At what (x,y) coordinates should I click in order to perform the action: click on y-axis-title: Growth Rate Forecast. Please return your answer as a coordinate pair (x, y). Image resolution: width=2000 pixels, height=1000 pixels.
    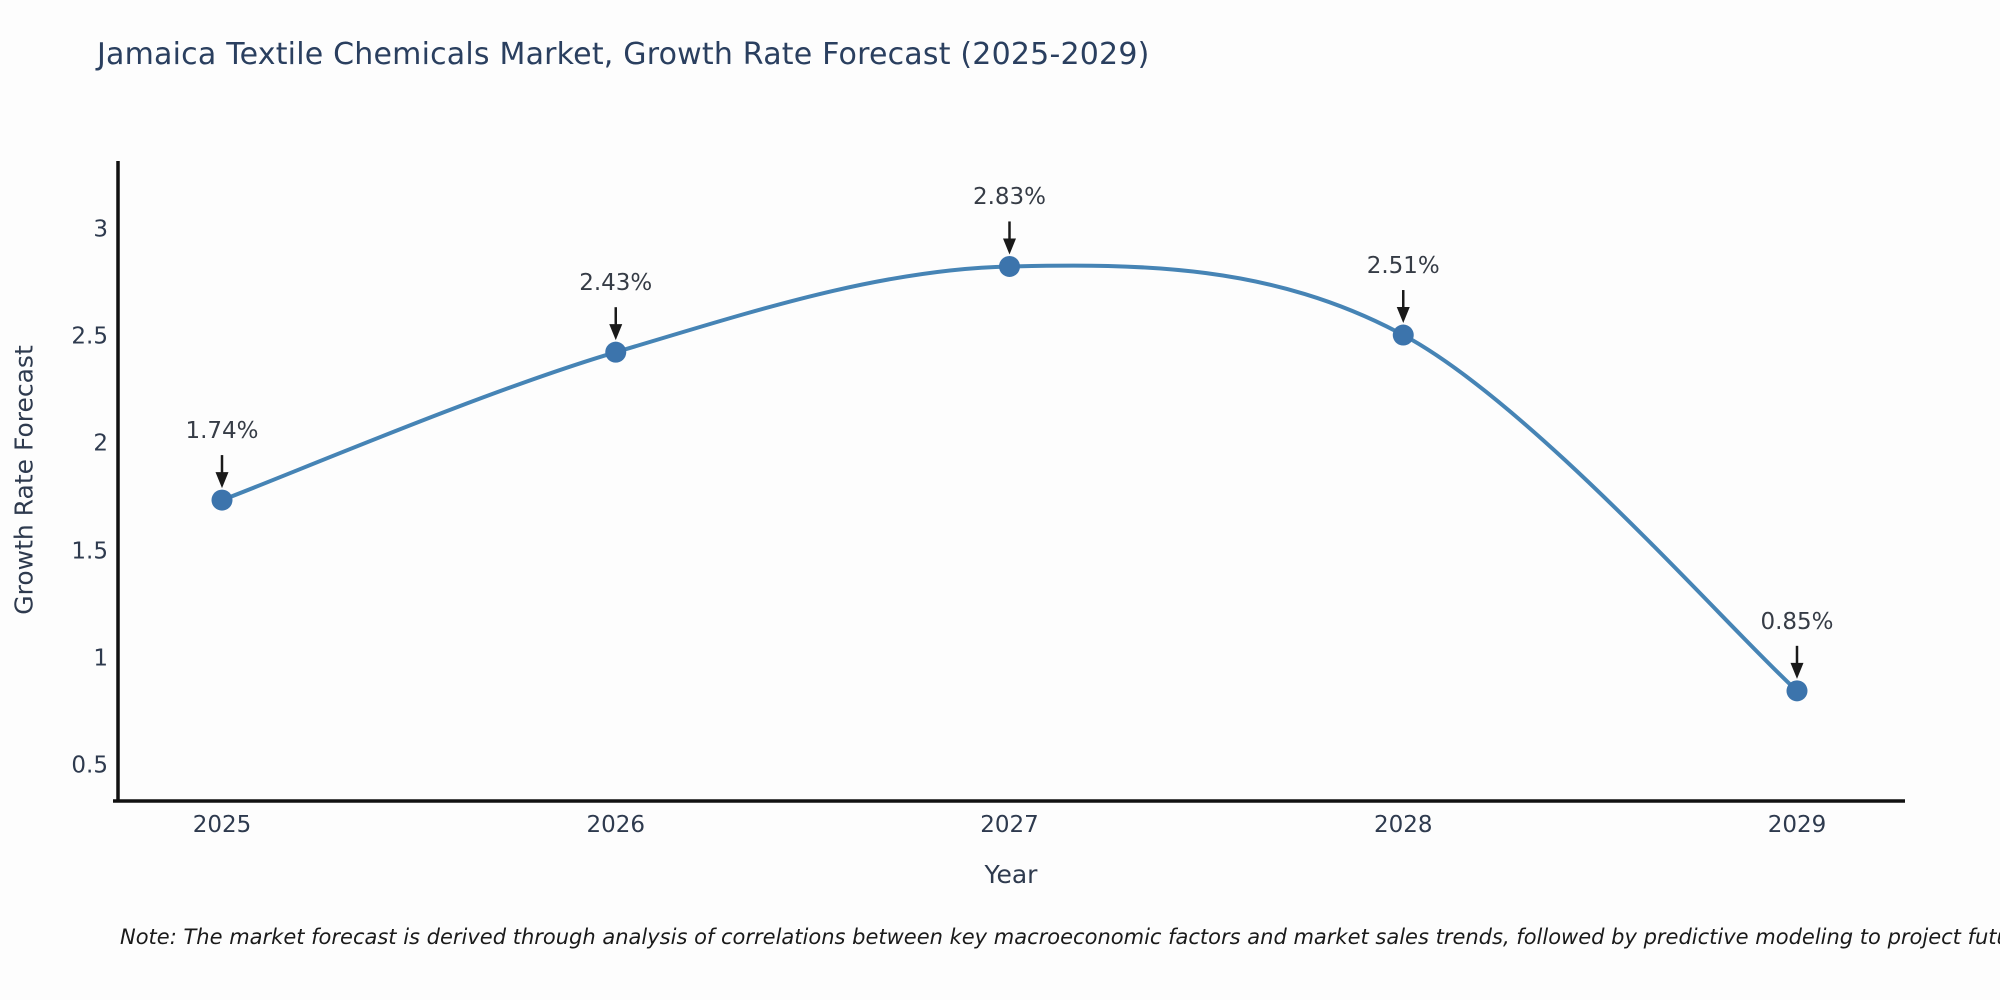
    Looking at the image, I should click on (24, 480).